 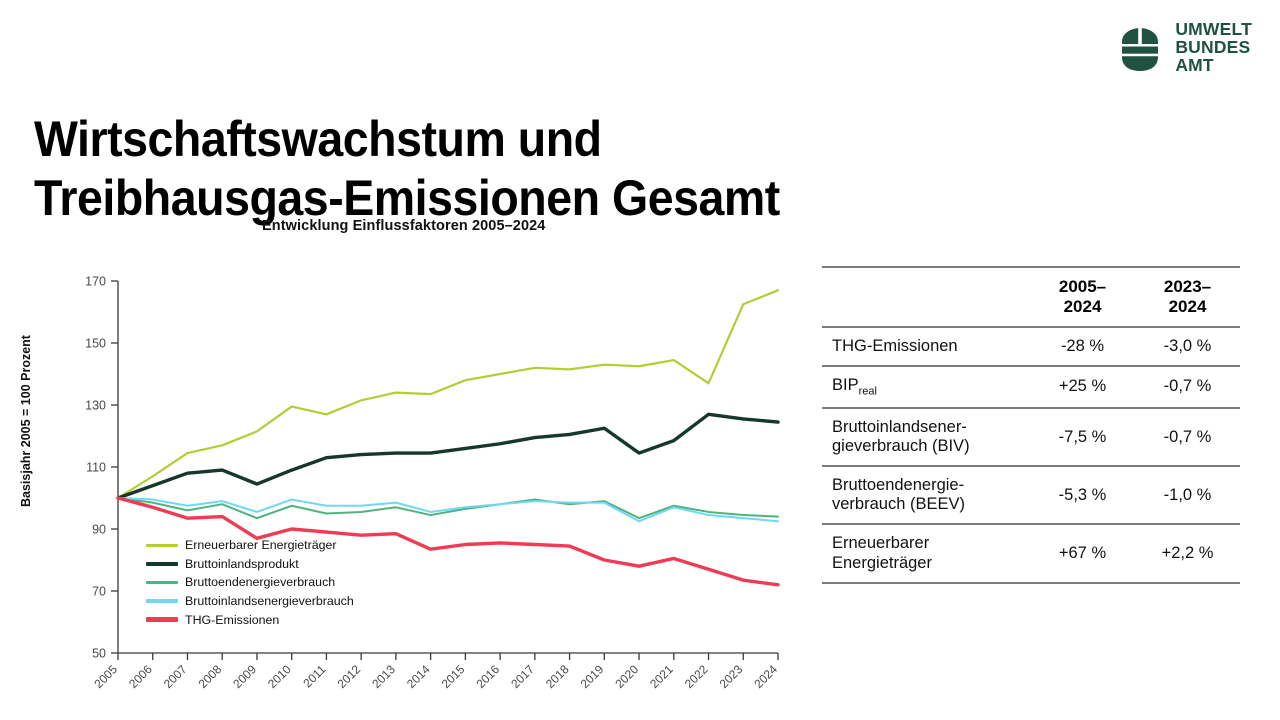 I want to click on logo-line-3: AMT, so click(x=1194, y=65).